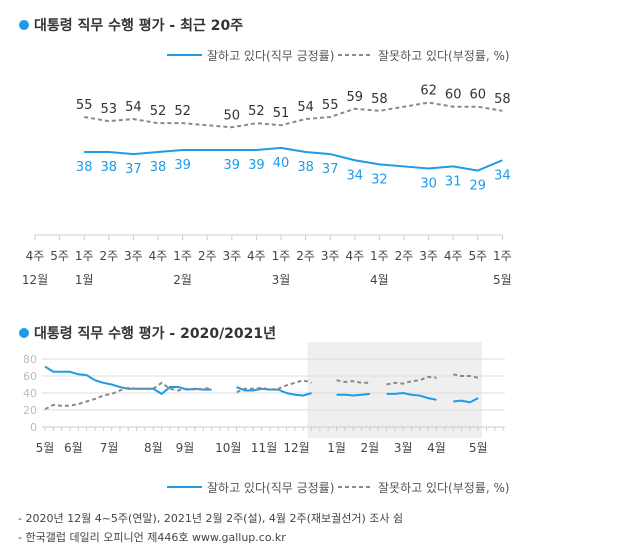 This screenshot has height=552, width=618. What do you see at coordinates (478, 186) in the screenshot?
I see `approve-data-label: 29` at bounding box center [478, 186].